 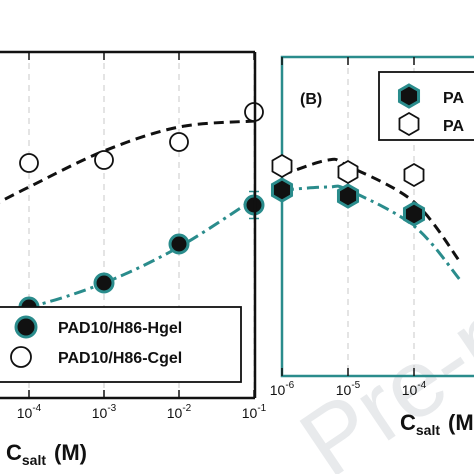 I want to click on legend-label-hex-filled: PA, so click(x=453, y=98).